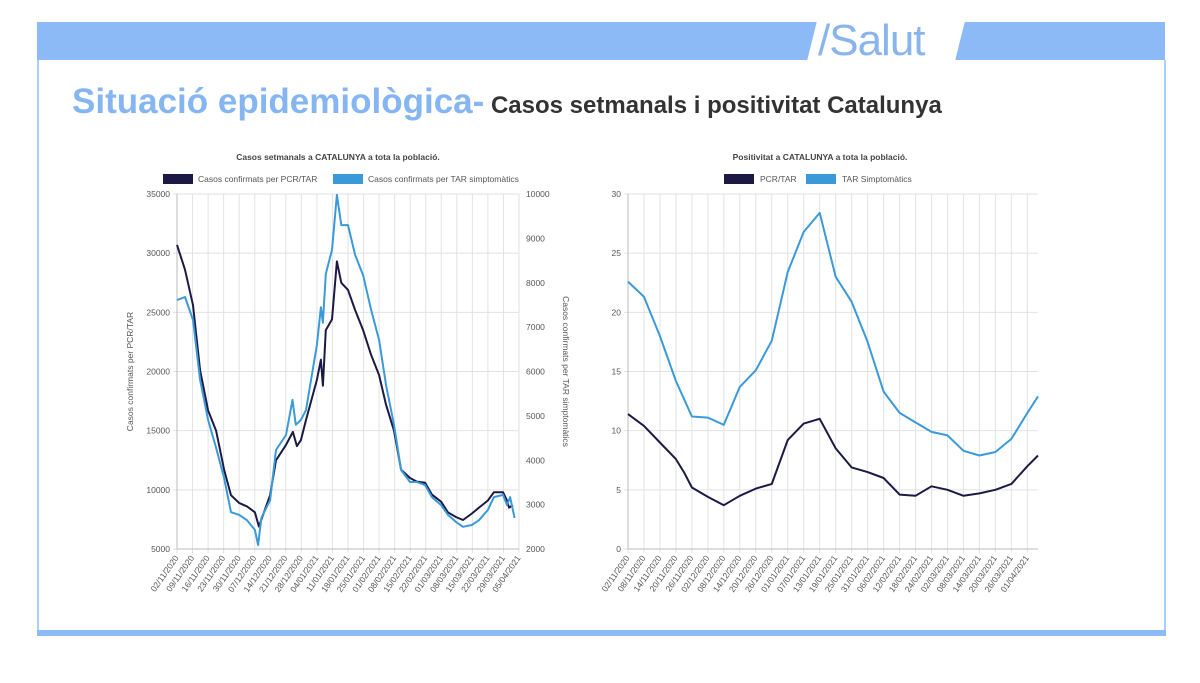 This screenshot has width=1200, height=683. I want to click on y-tick-label: 20, so click(617, 312).